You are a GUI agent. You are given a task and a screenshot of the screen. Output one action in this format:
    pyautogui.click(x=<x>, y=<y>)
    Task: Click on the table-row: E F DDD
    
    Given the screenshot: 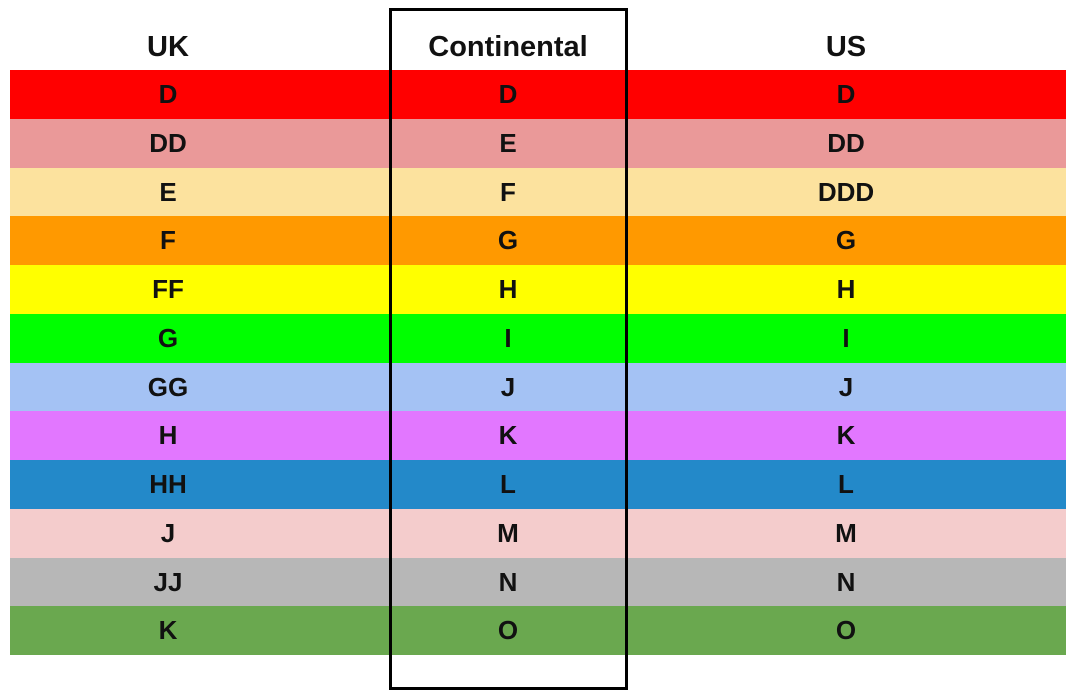 What is the action you would take?
    pyautogui.click(x=538, y=192)
    